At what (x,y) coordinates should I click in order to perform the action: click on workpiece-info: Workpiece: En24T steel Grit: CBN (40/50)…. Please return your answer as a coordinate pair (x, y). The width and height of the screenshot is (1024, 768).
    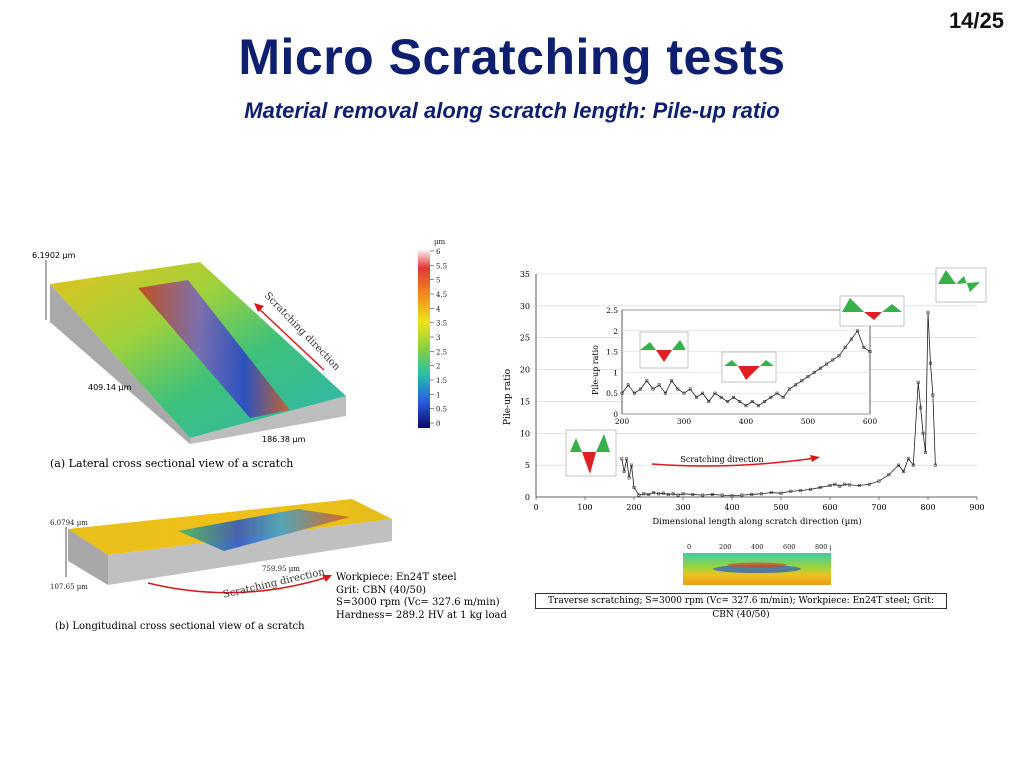
    Looking at the image, I should click on (421, 597).